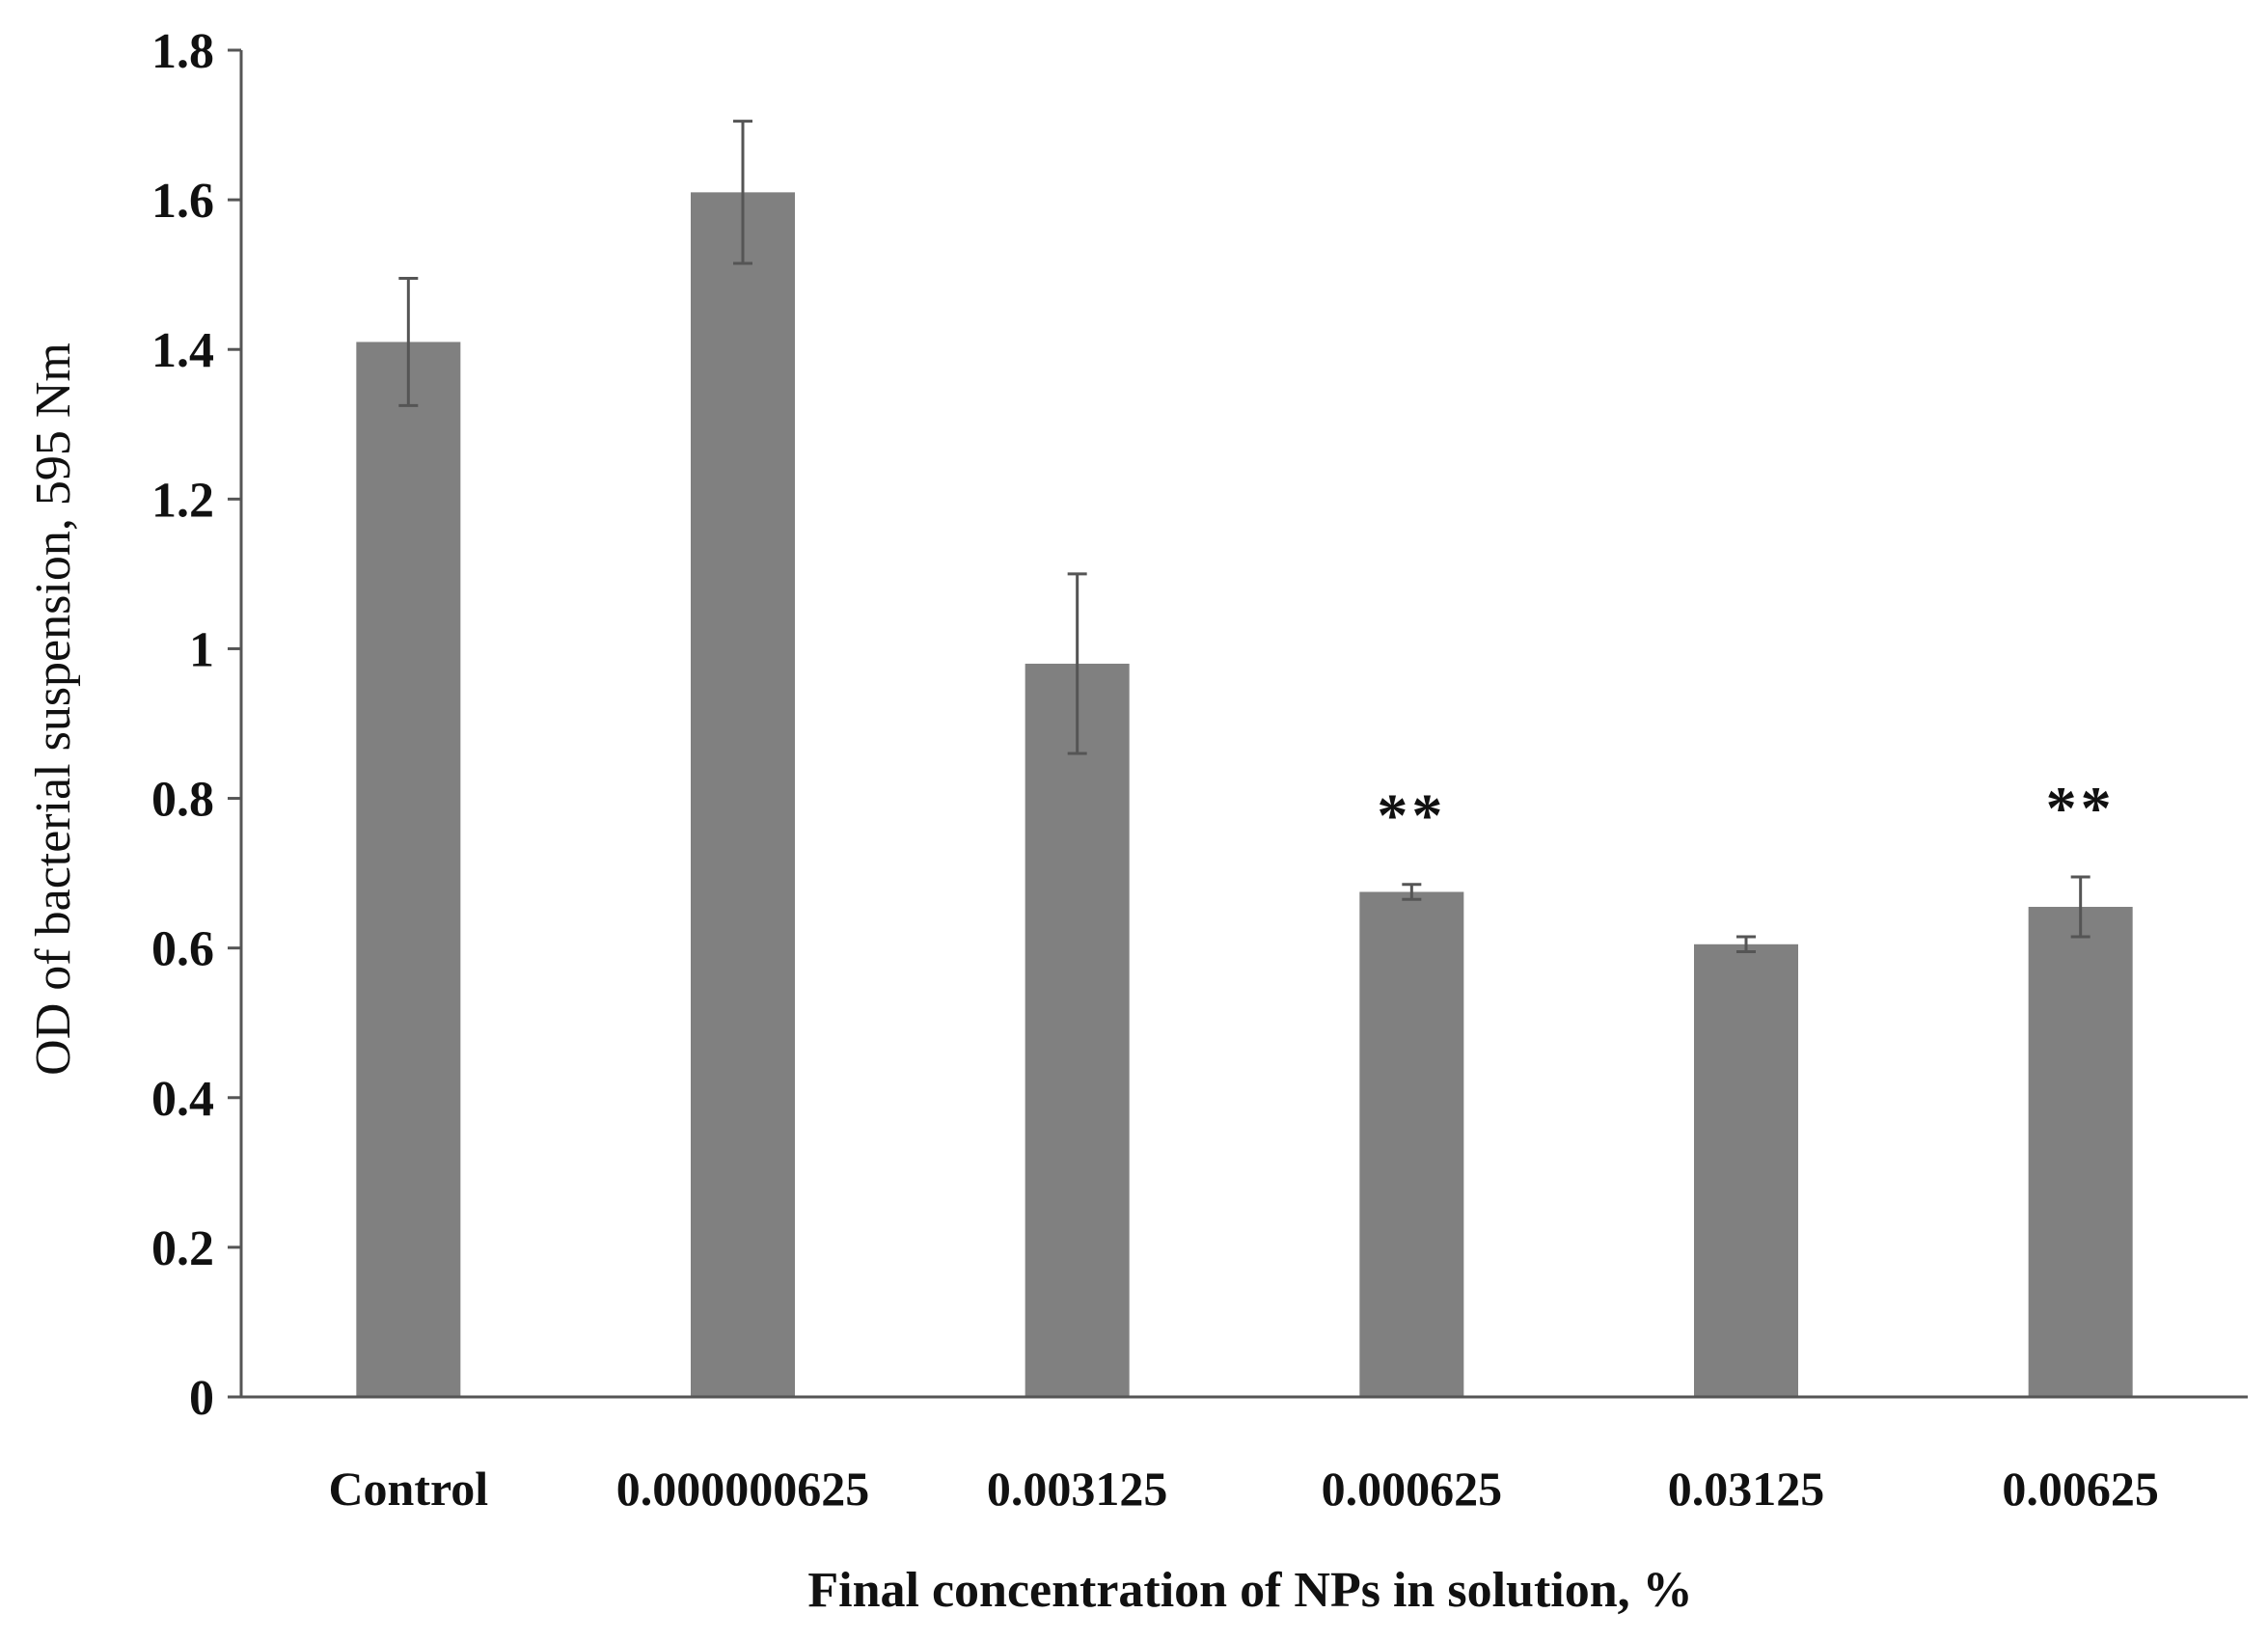 The image size is (2268, 1641). Describe the element at coordinates (183, 1248) in the screenshot. I see `y-tick-label: 0.2` at that location.